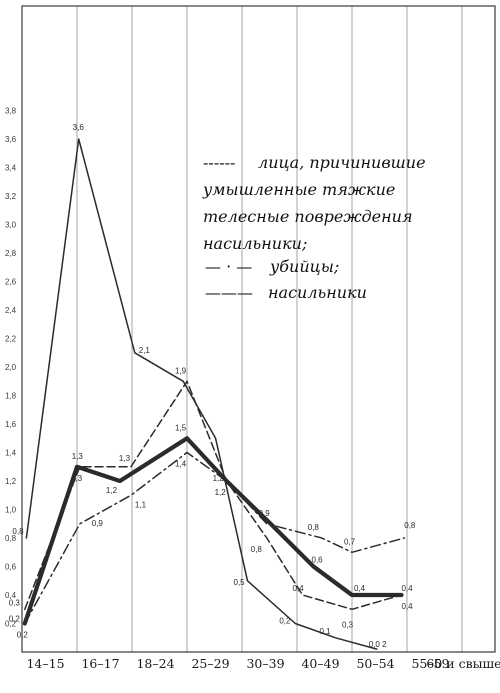  What do you see at coordinates (11, 453) in the screenshot?
I see `y-tick-label: 1,4` at bounding box center [11, 453].